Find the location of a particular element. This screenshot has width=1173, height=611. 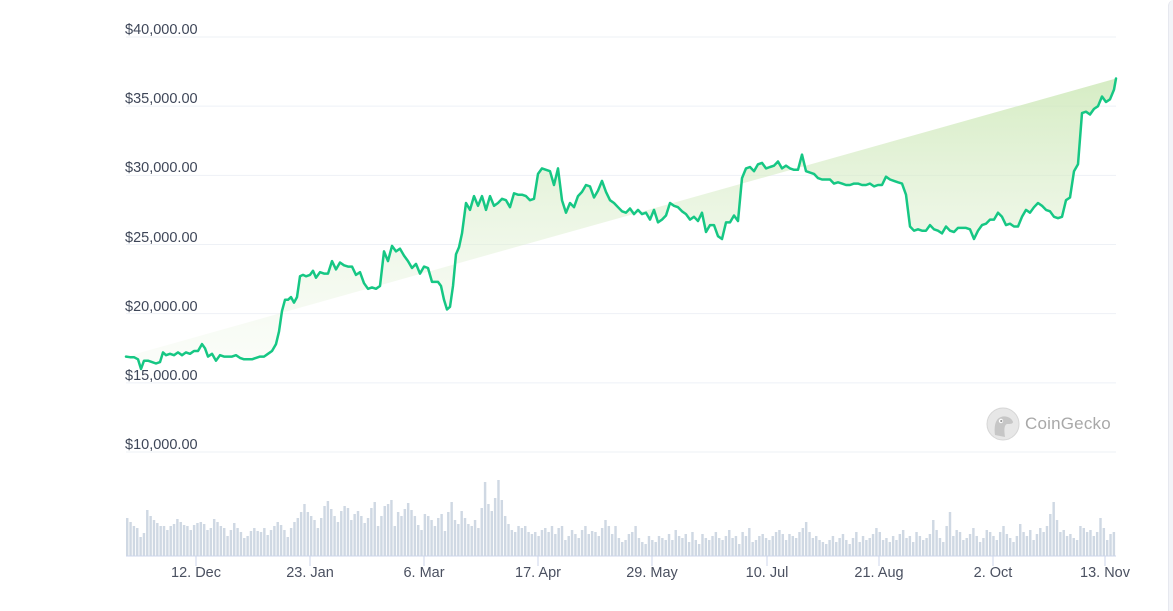

y-tick-label: $35,000.00 is located at coordinates (161, 99).